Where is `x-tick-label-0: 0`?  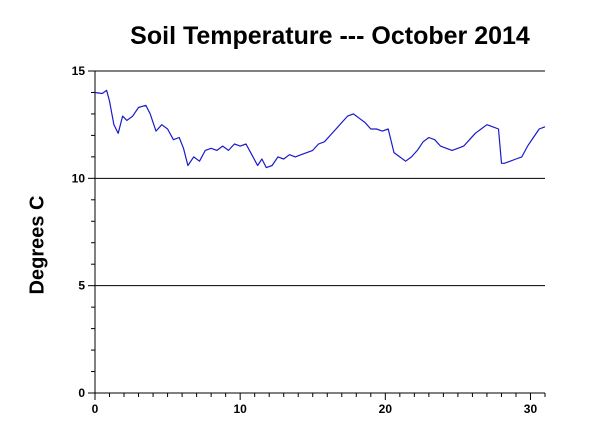
x-tick-label-0: 0 is located at coordinates (95, 409).